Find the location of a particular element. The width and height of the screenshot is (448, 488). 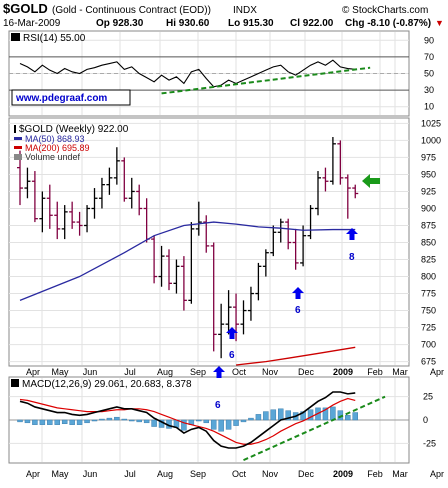

x-axis-tick-label-macd: 2009 is located at coordinates (343, 474).